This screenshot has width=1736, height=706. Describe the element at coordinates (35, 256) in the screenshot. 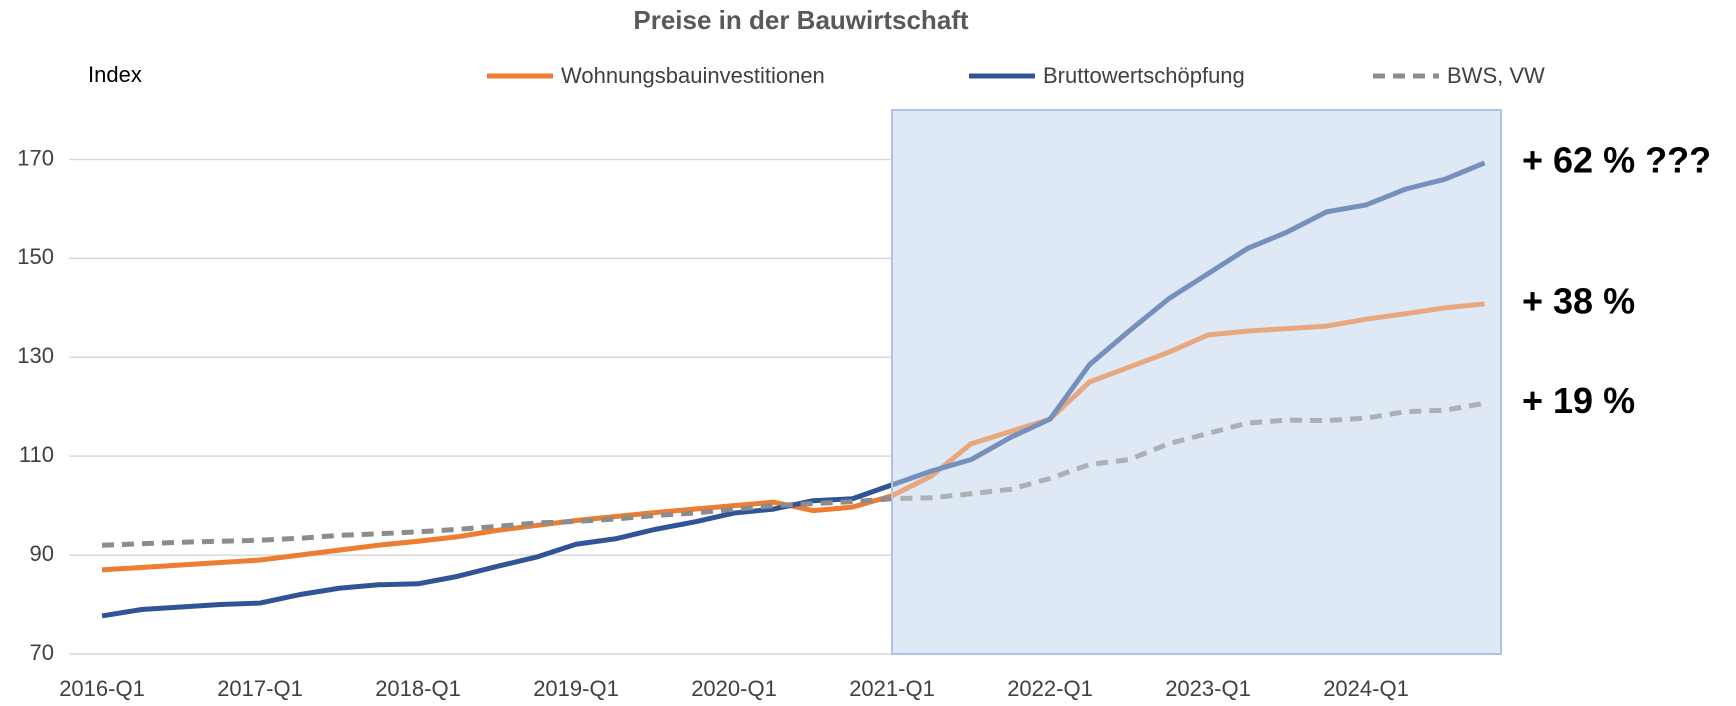

I see `y-tick-label: 150` at that location.